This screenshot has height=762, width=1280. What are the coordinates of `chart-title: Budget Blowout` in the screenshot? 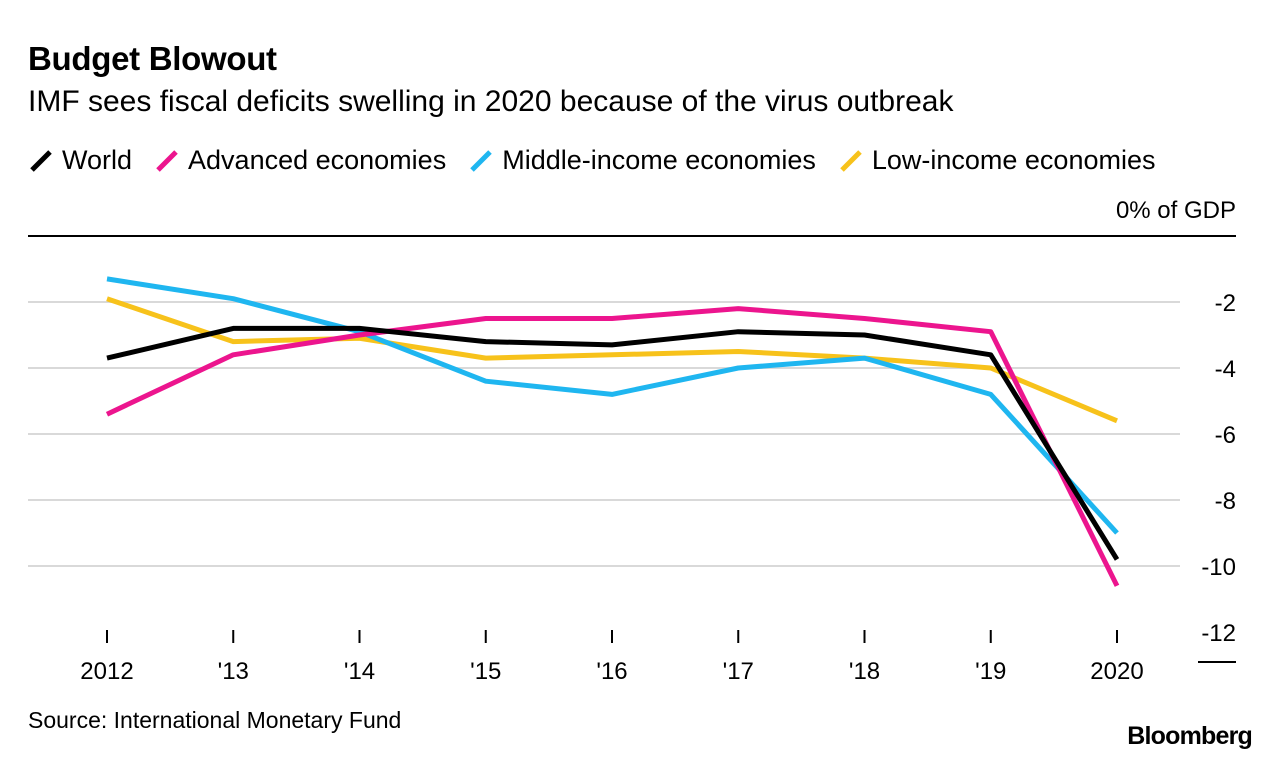 It's located at (152, 58).